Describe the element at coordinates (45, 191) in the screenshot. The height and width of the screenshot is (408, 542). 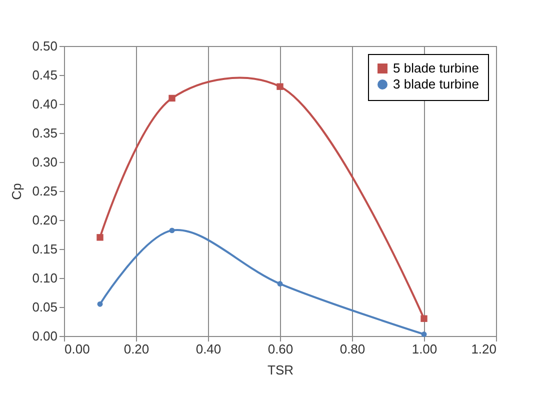
I see `y-tick-label: 0.25` at that location.